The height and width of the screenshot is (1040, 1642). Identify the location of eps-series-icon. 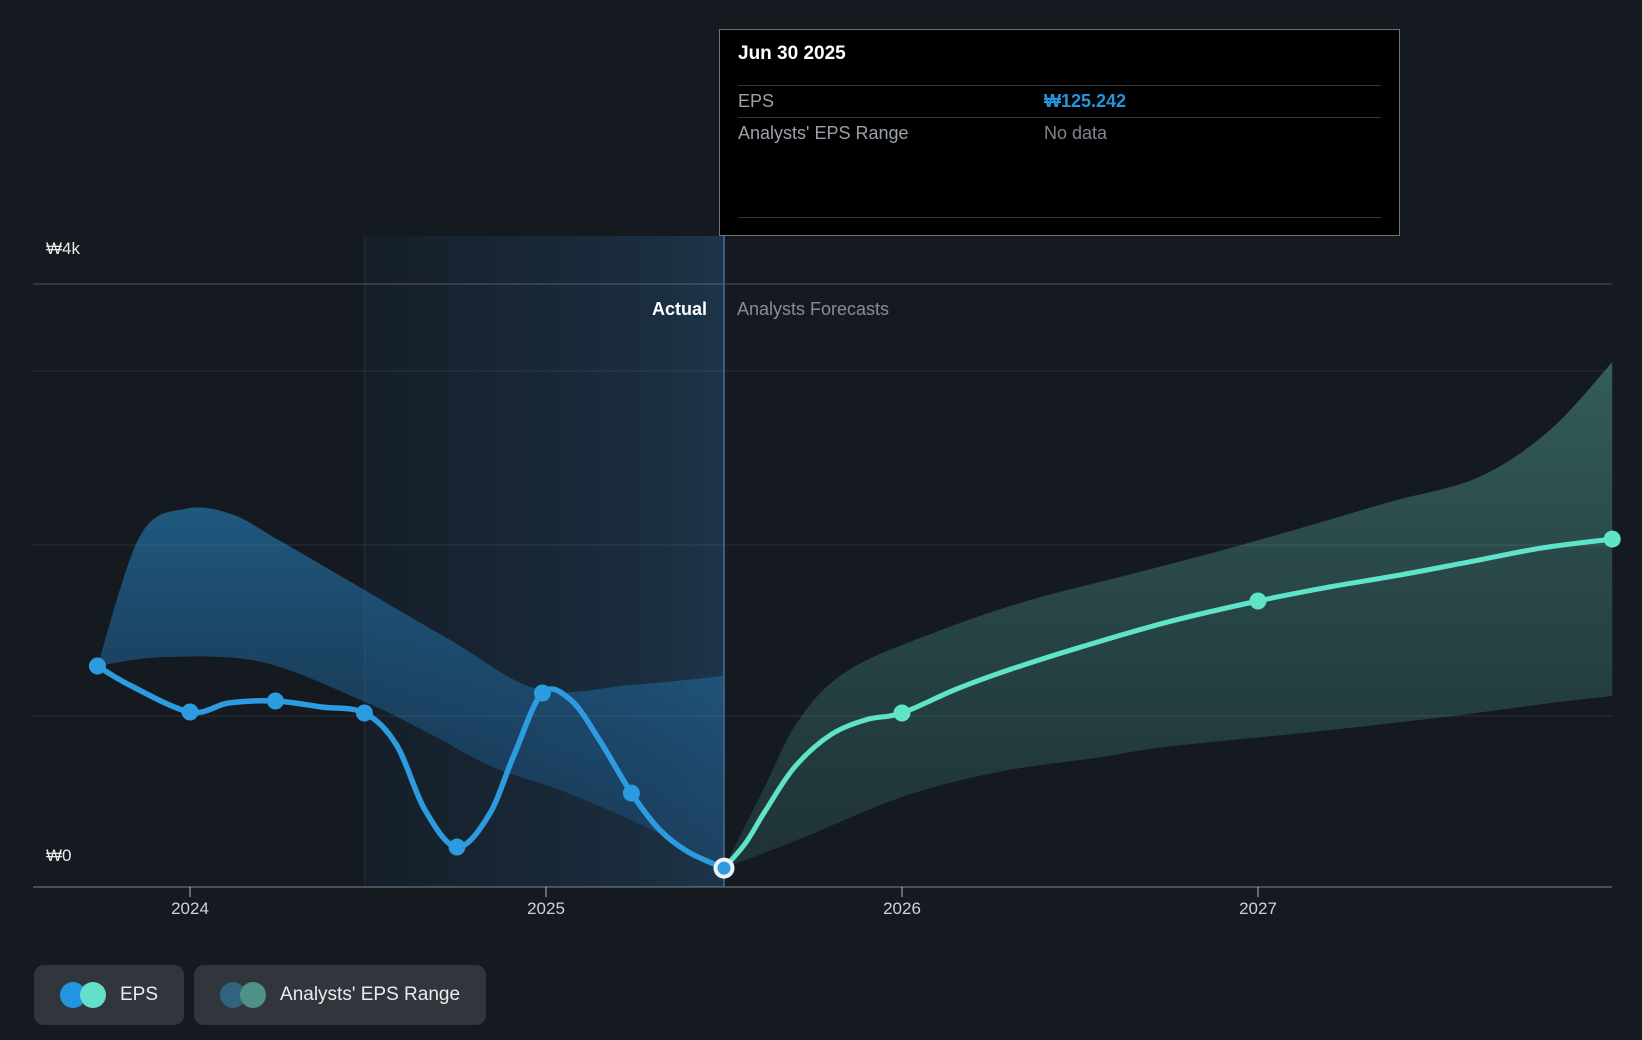
(83, 995).